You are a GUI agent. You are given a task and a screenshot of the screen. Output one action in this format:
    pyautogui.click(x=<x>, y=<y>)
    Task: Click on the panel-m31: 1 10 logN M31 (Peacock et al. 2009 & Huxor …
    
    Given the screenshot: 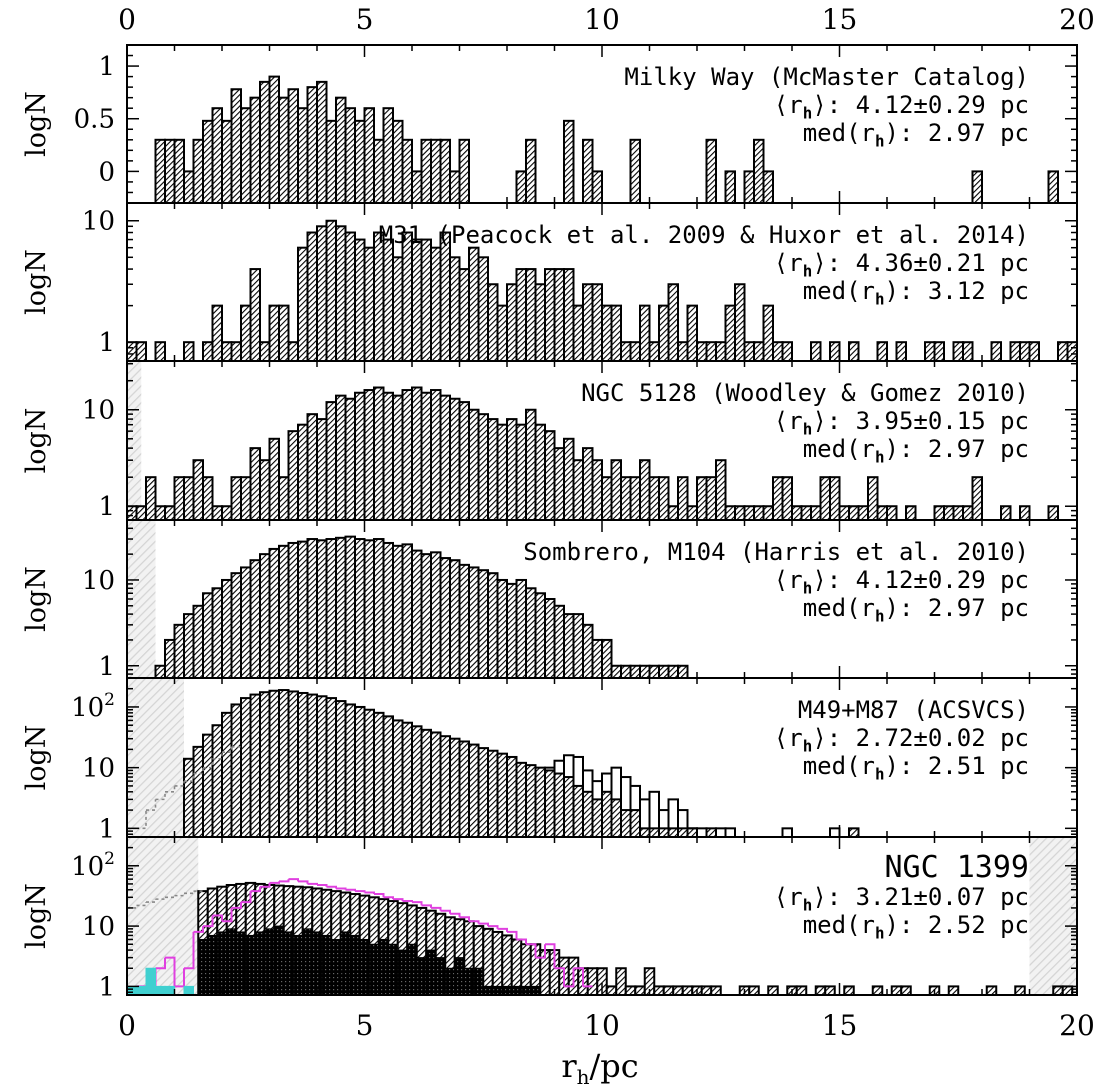 What is the action you would take?
    pyautogui.click(x=549, y=282)
    